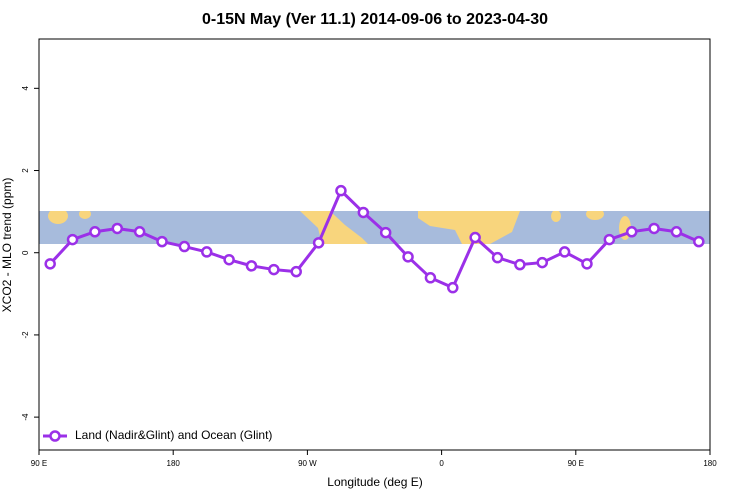  What do you see at coordinates (25, 252) in the screenshot?
I see `y-tick-label: 0` at bounding box center [25, 252].